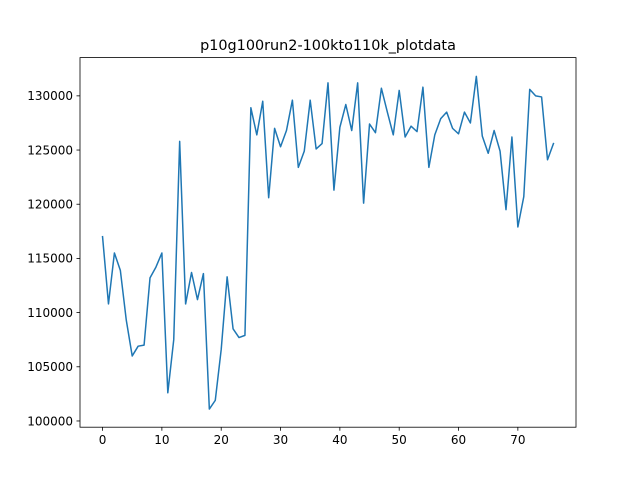 Image resolution: width=640 pixels, height=480 pixels. Describe the element at coordinates (221, 440) in the screenshot. I see `x-tick-label: 20` at that location.